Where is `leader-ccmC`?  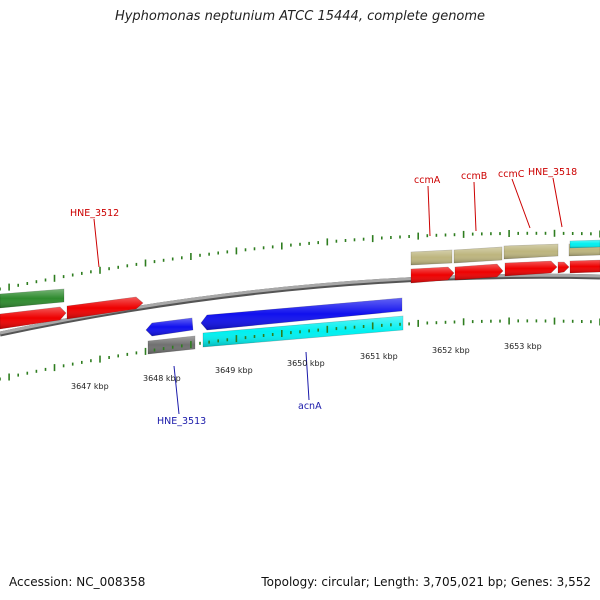
leader-ccmC is located at coordinates (521, 203).